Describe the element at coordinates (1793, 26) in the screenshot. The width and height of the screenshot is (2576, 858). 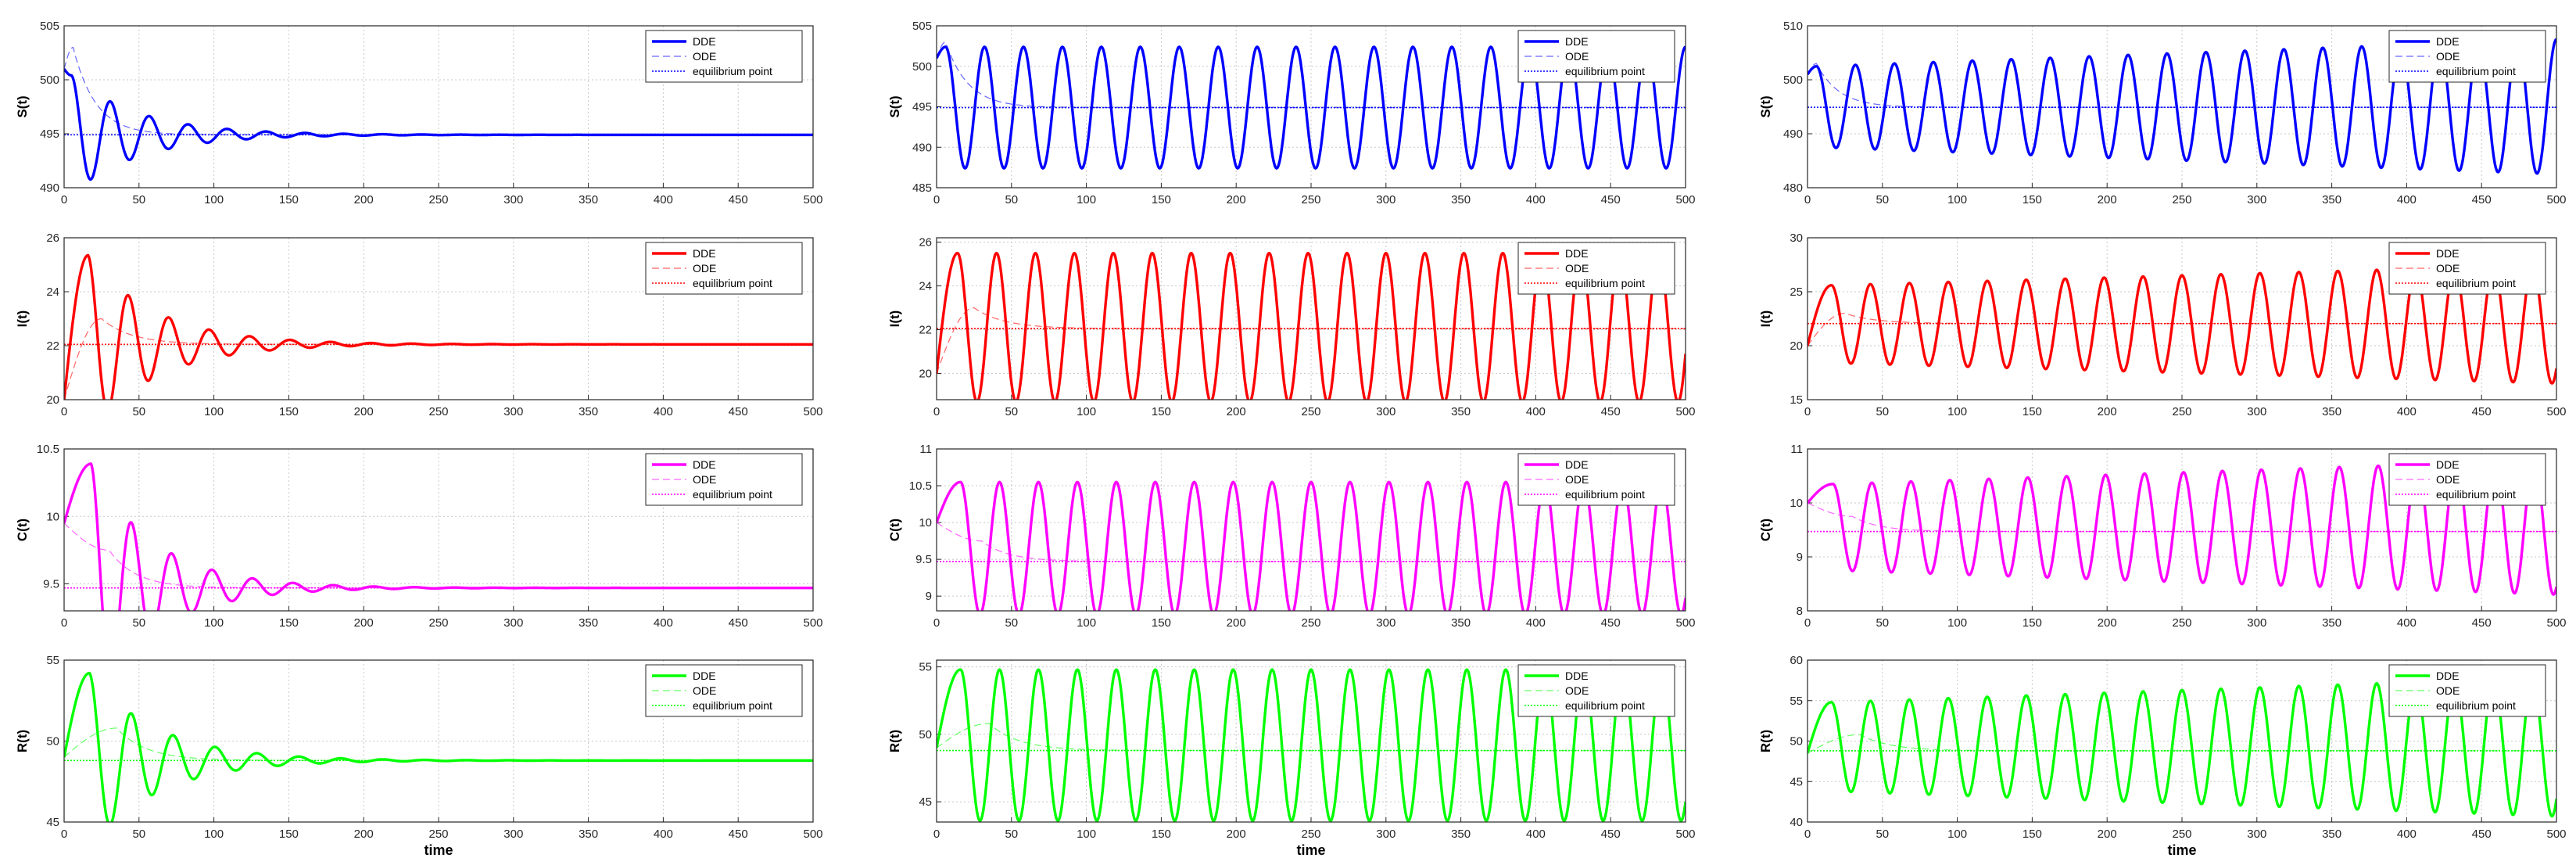
I see `y-tick-label: 510` at that location.